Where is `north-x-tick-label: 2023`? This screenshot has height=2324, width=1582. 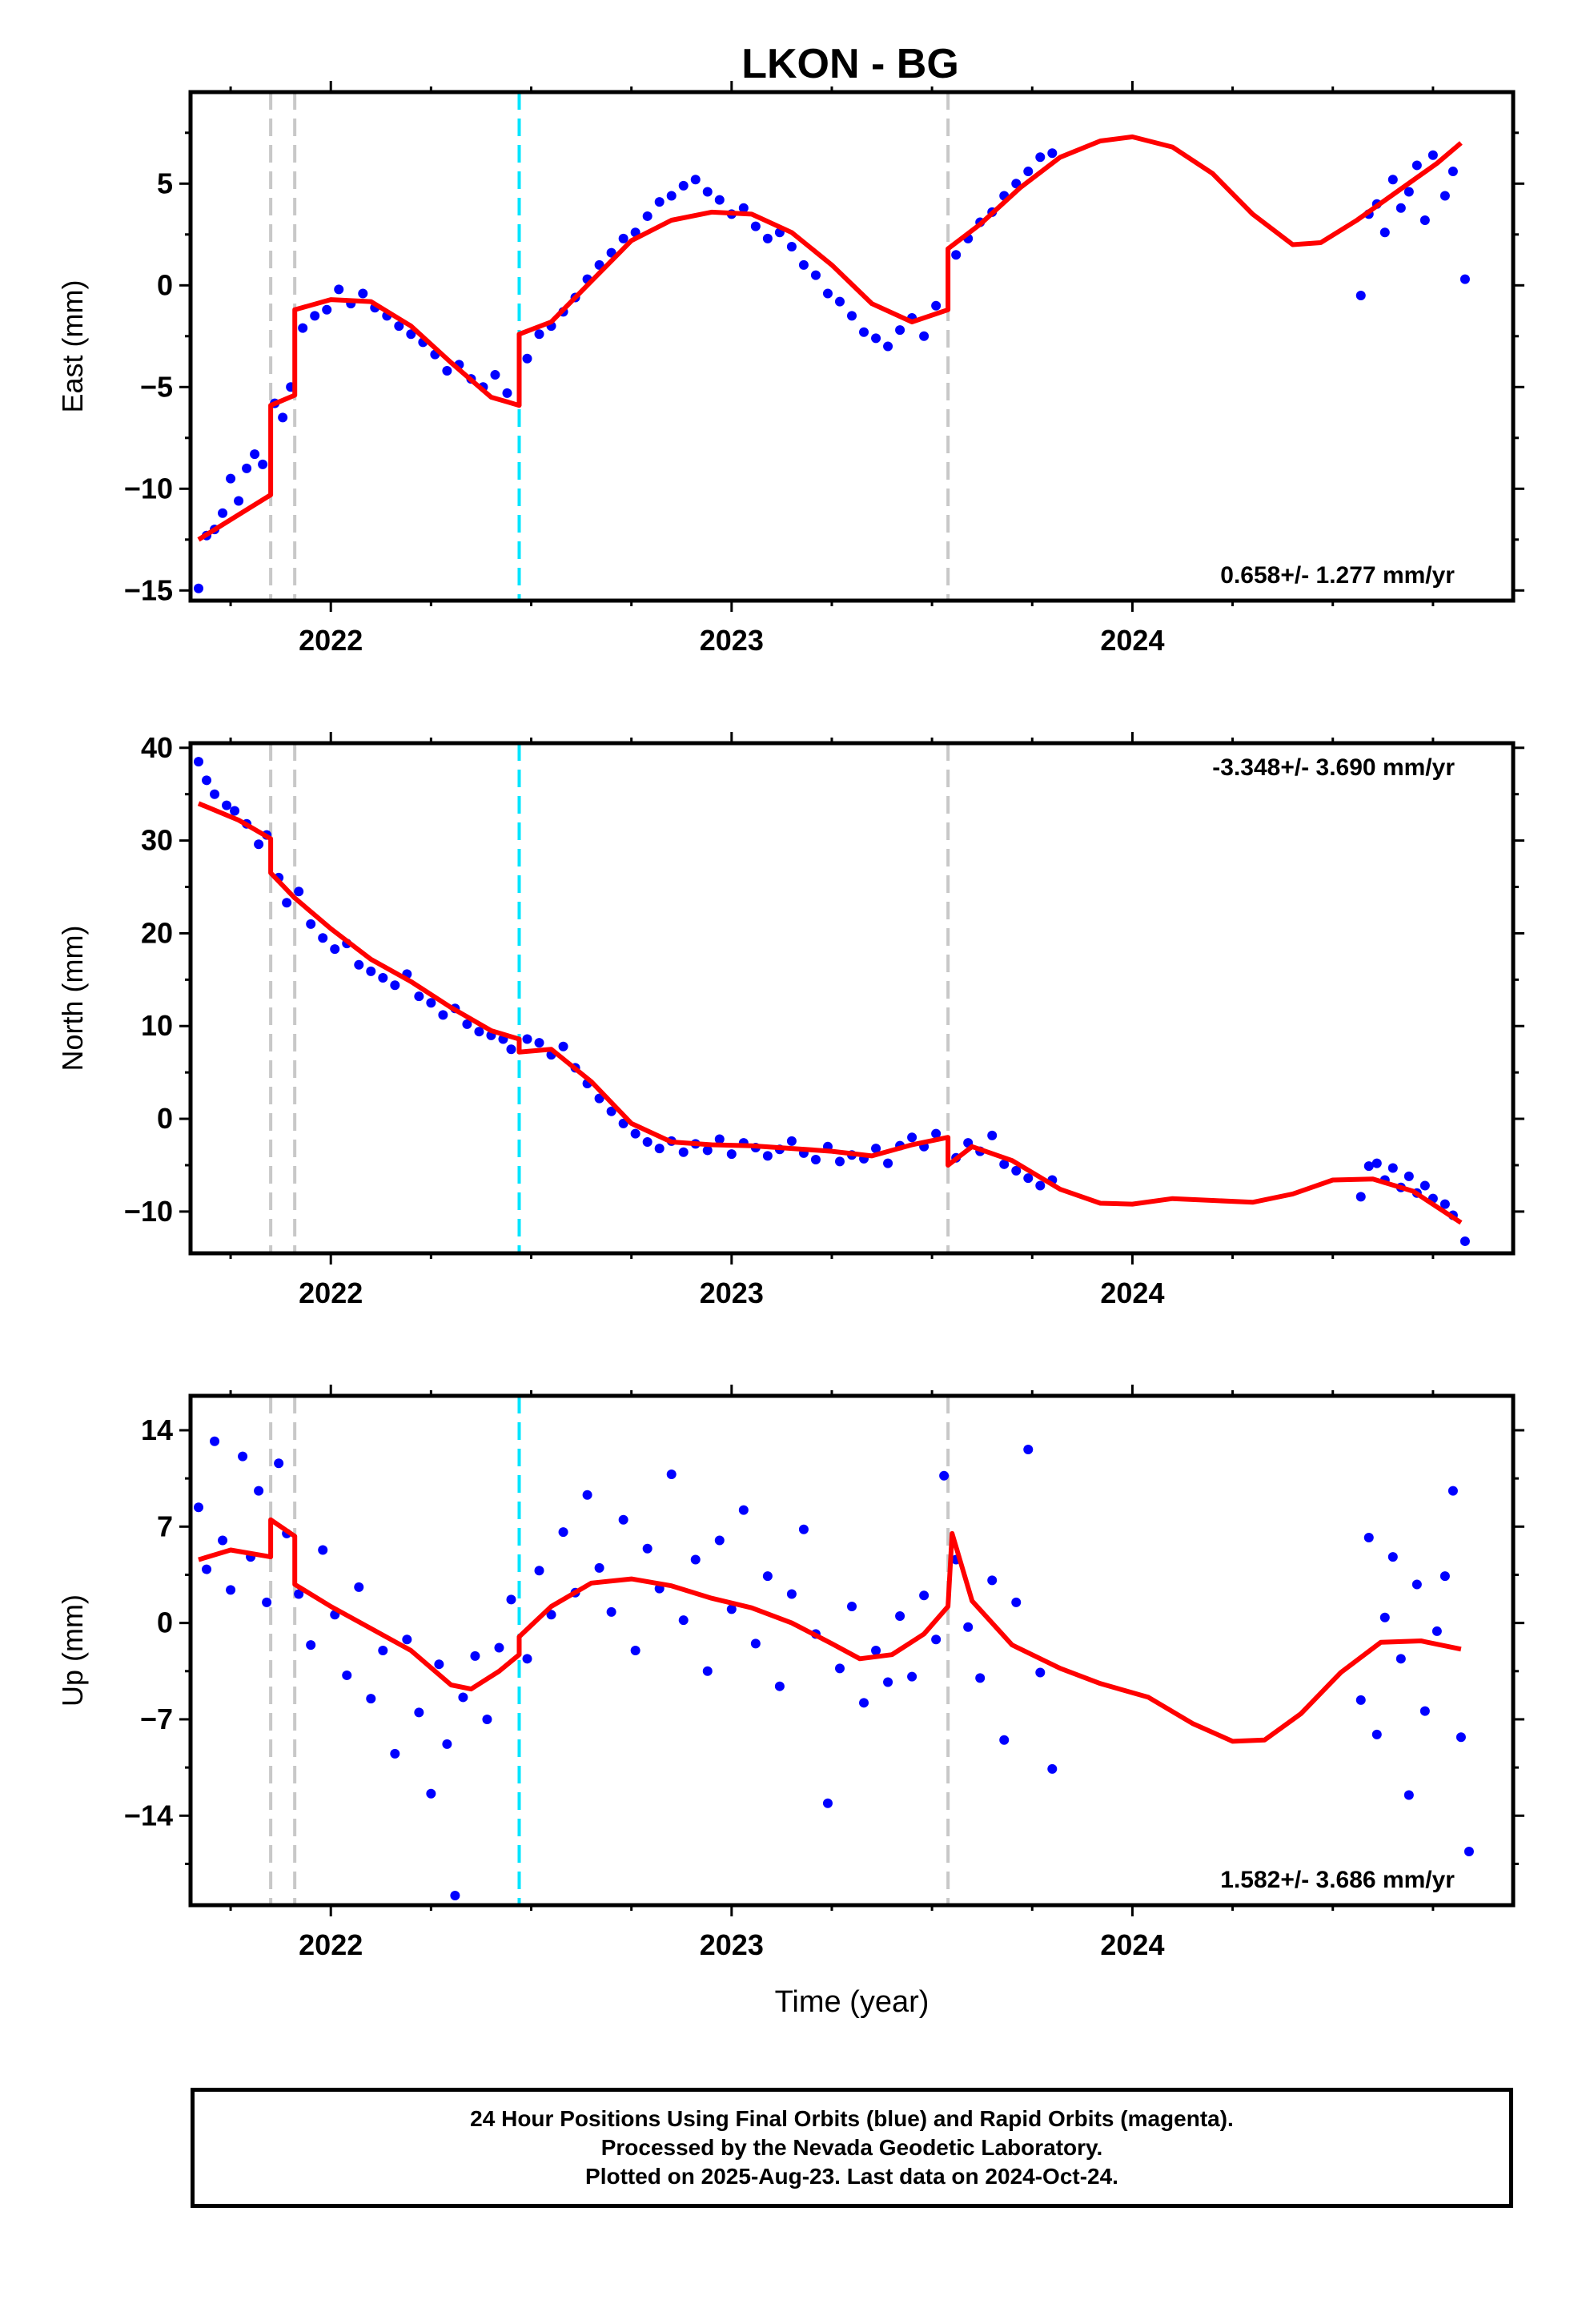
north-x-tick-label: 2023 is located at coordinates (732, 1293).